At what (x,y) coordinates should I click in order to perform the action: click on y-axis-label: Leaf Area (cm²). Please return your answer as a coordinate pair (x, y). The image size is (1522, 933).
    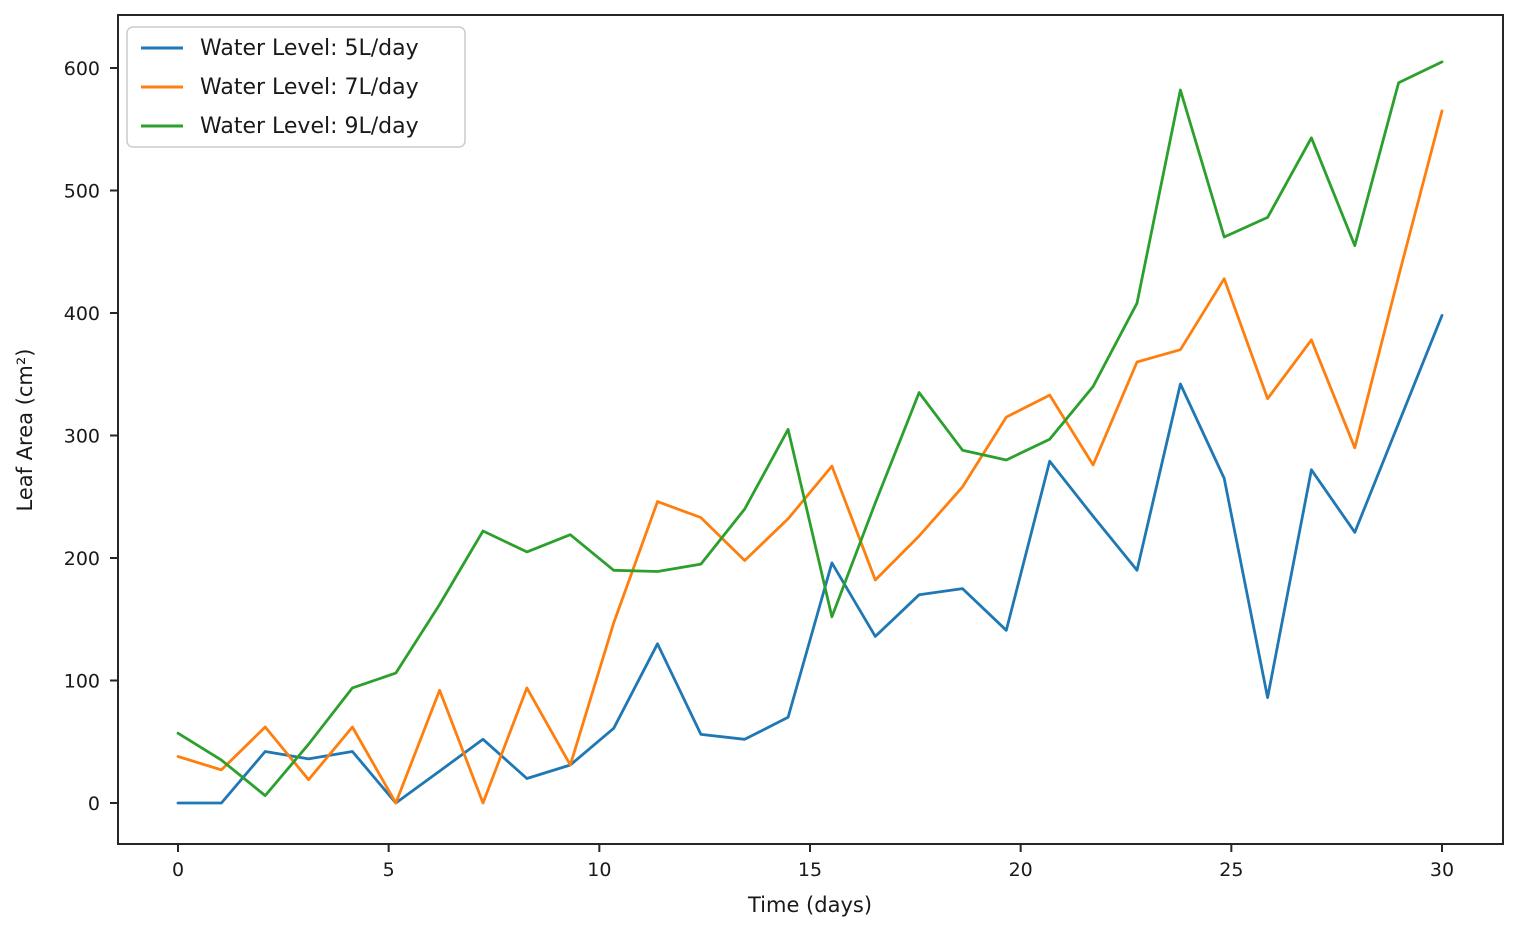
    Looking at the image, I should click on (25, 430).